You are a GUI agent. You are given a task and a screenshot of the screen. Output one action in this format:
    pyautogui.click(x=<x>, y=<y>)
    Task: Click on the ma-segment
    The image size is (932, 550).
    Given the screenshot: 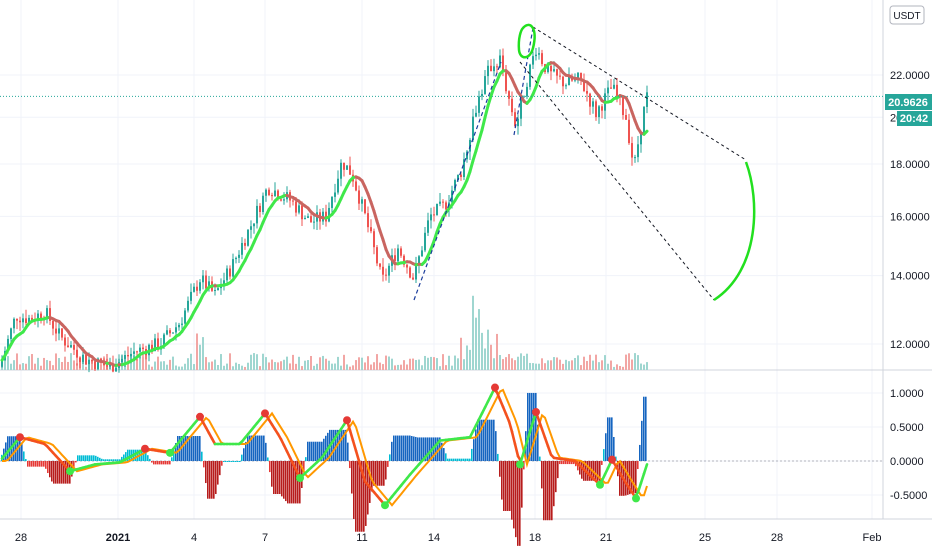 What is the action you would take?
    pyautogui.click(x=474, y=156)
    